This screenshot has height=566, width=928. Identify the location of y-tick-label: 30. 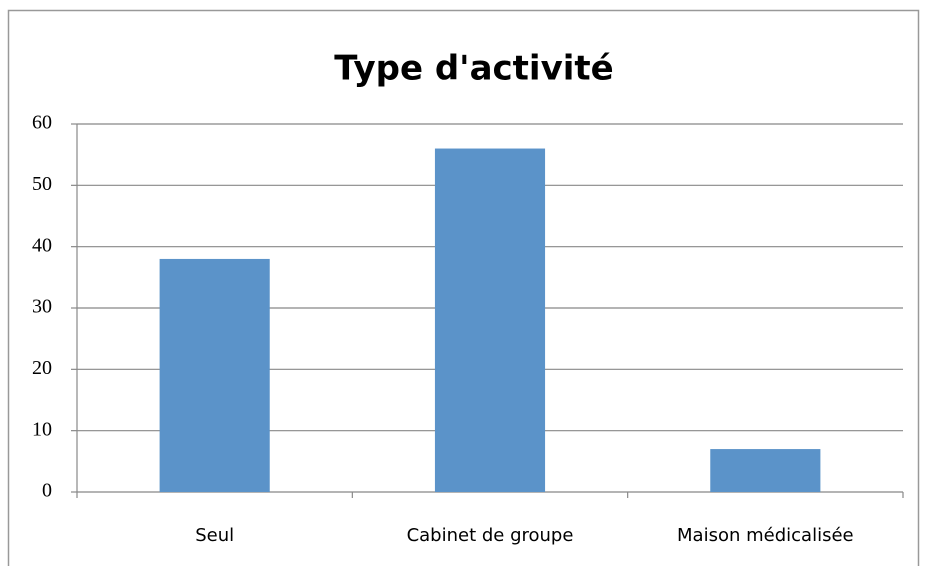
(42, 307).